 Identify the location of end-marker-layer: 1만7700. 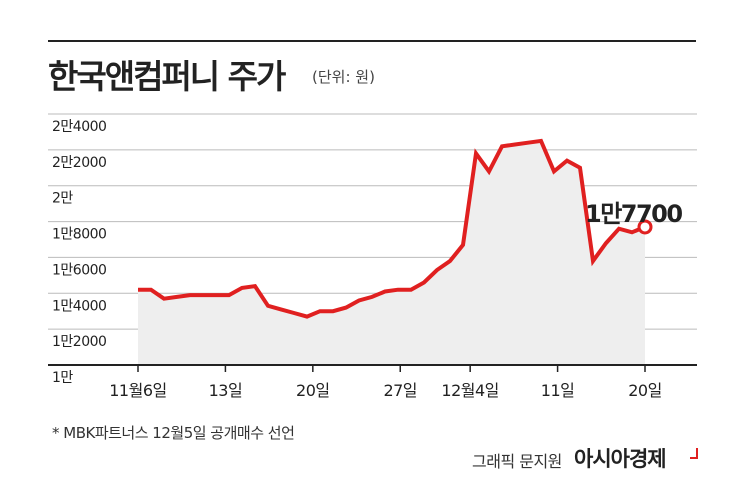
(634, 217).